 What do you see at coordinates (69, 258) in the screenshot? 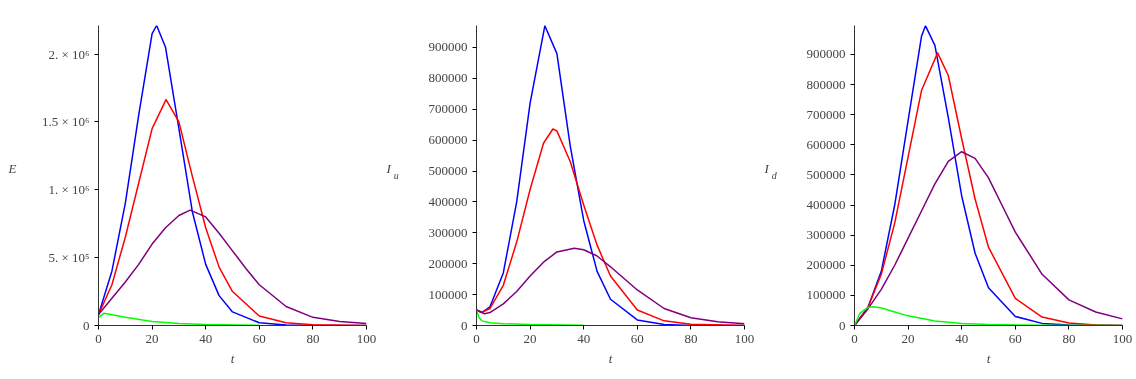
I see `y-tick-label: 5. × 10⁵` at bounding box center [69, 258].